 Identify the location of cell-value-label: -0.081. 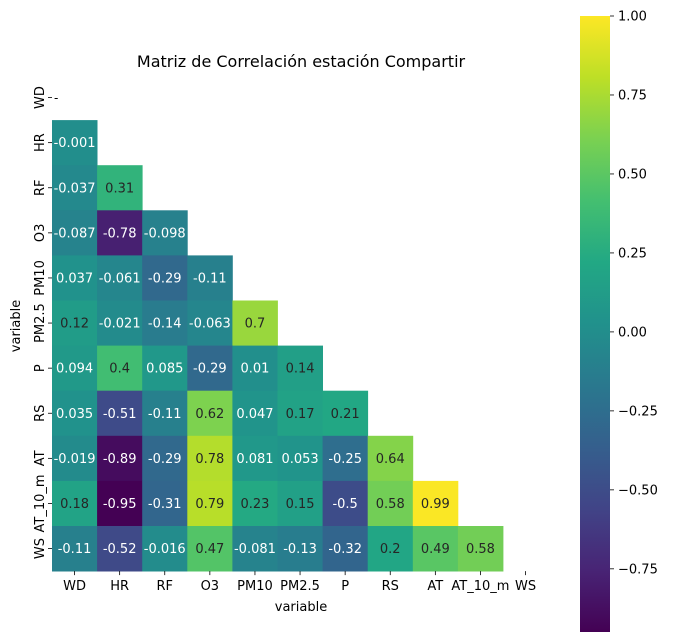
(255, 549).